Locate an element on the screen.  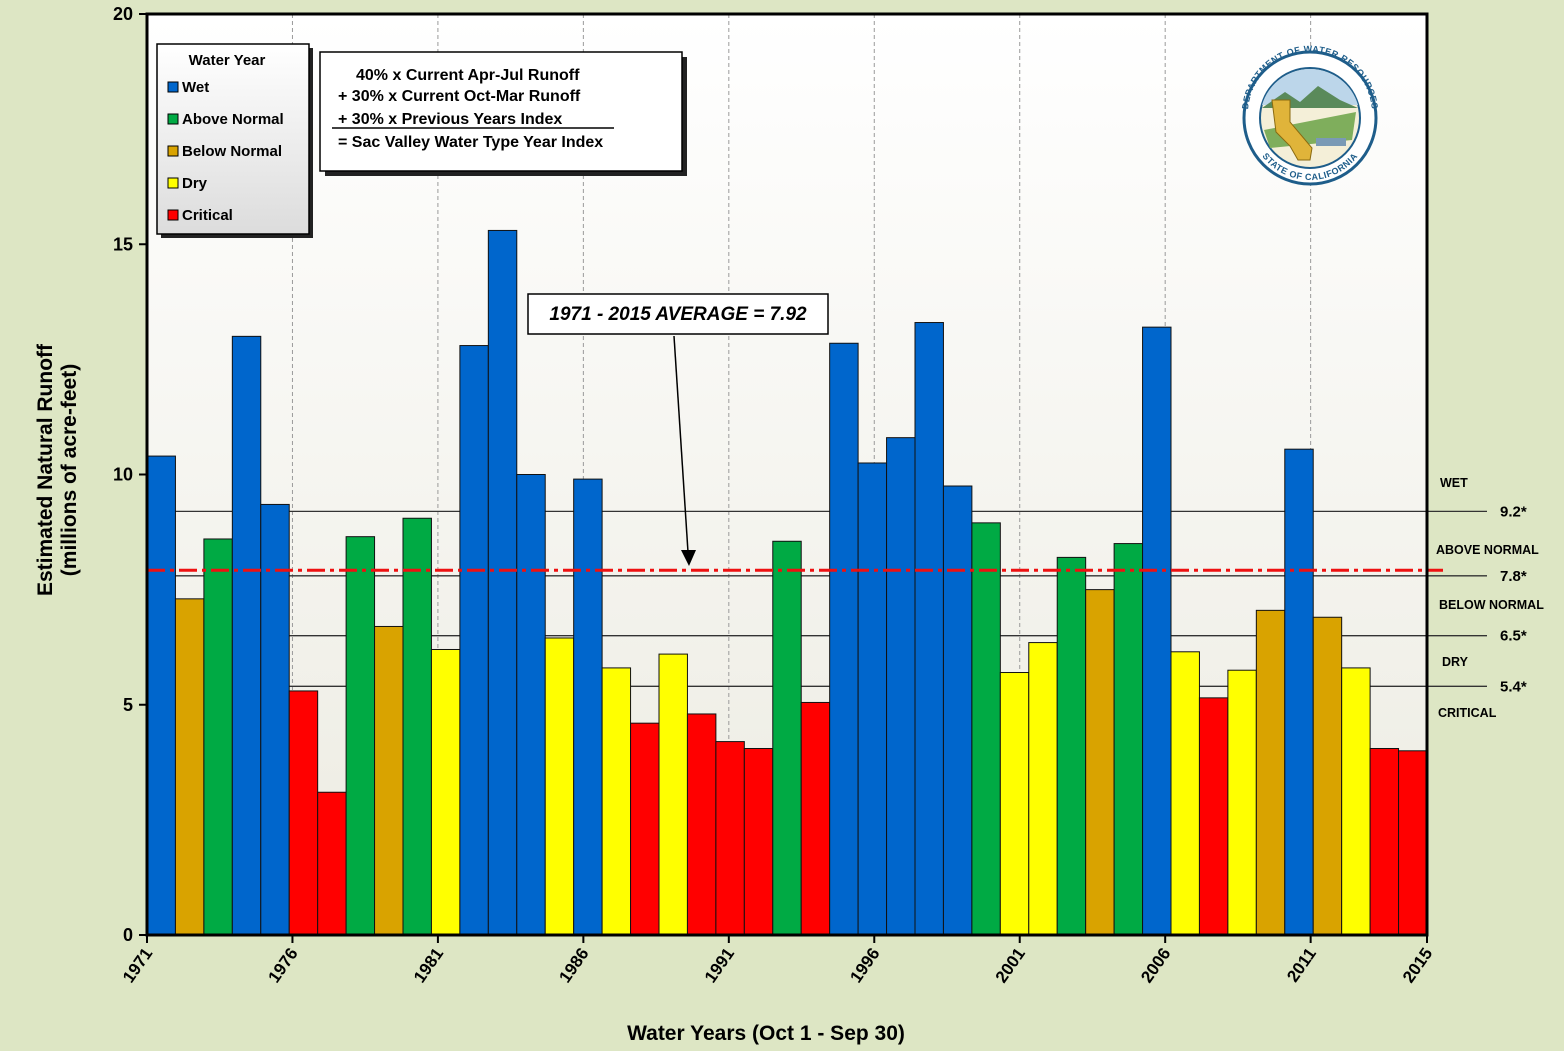
bar-1992 is located at coordinates (758, 841).